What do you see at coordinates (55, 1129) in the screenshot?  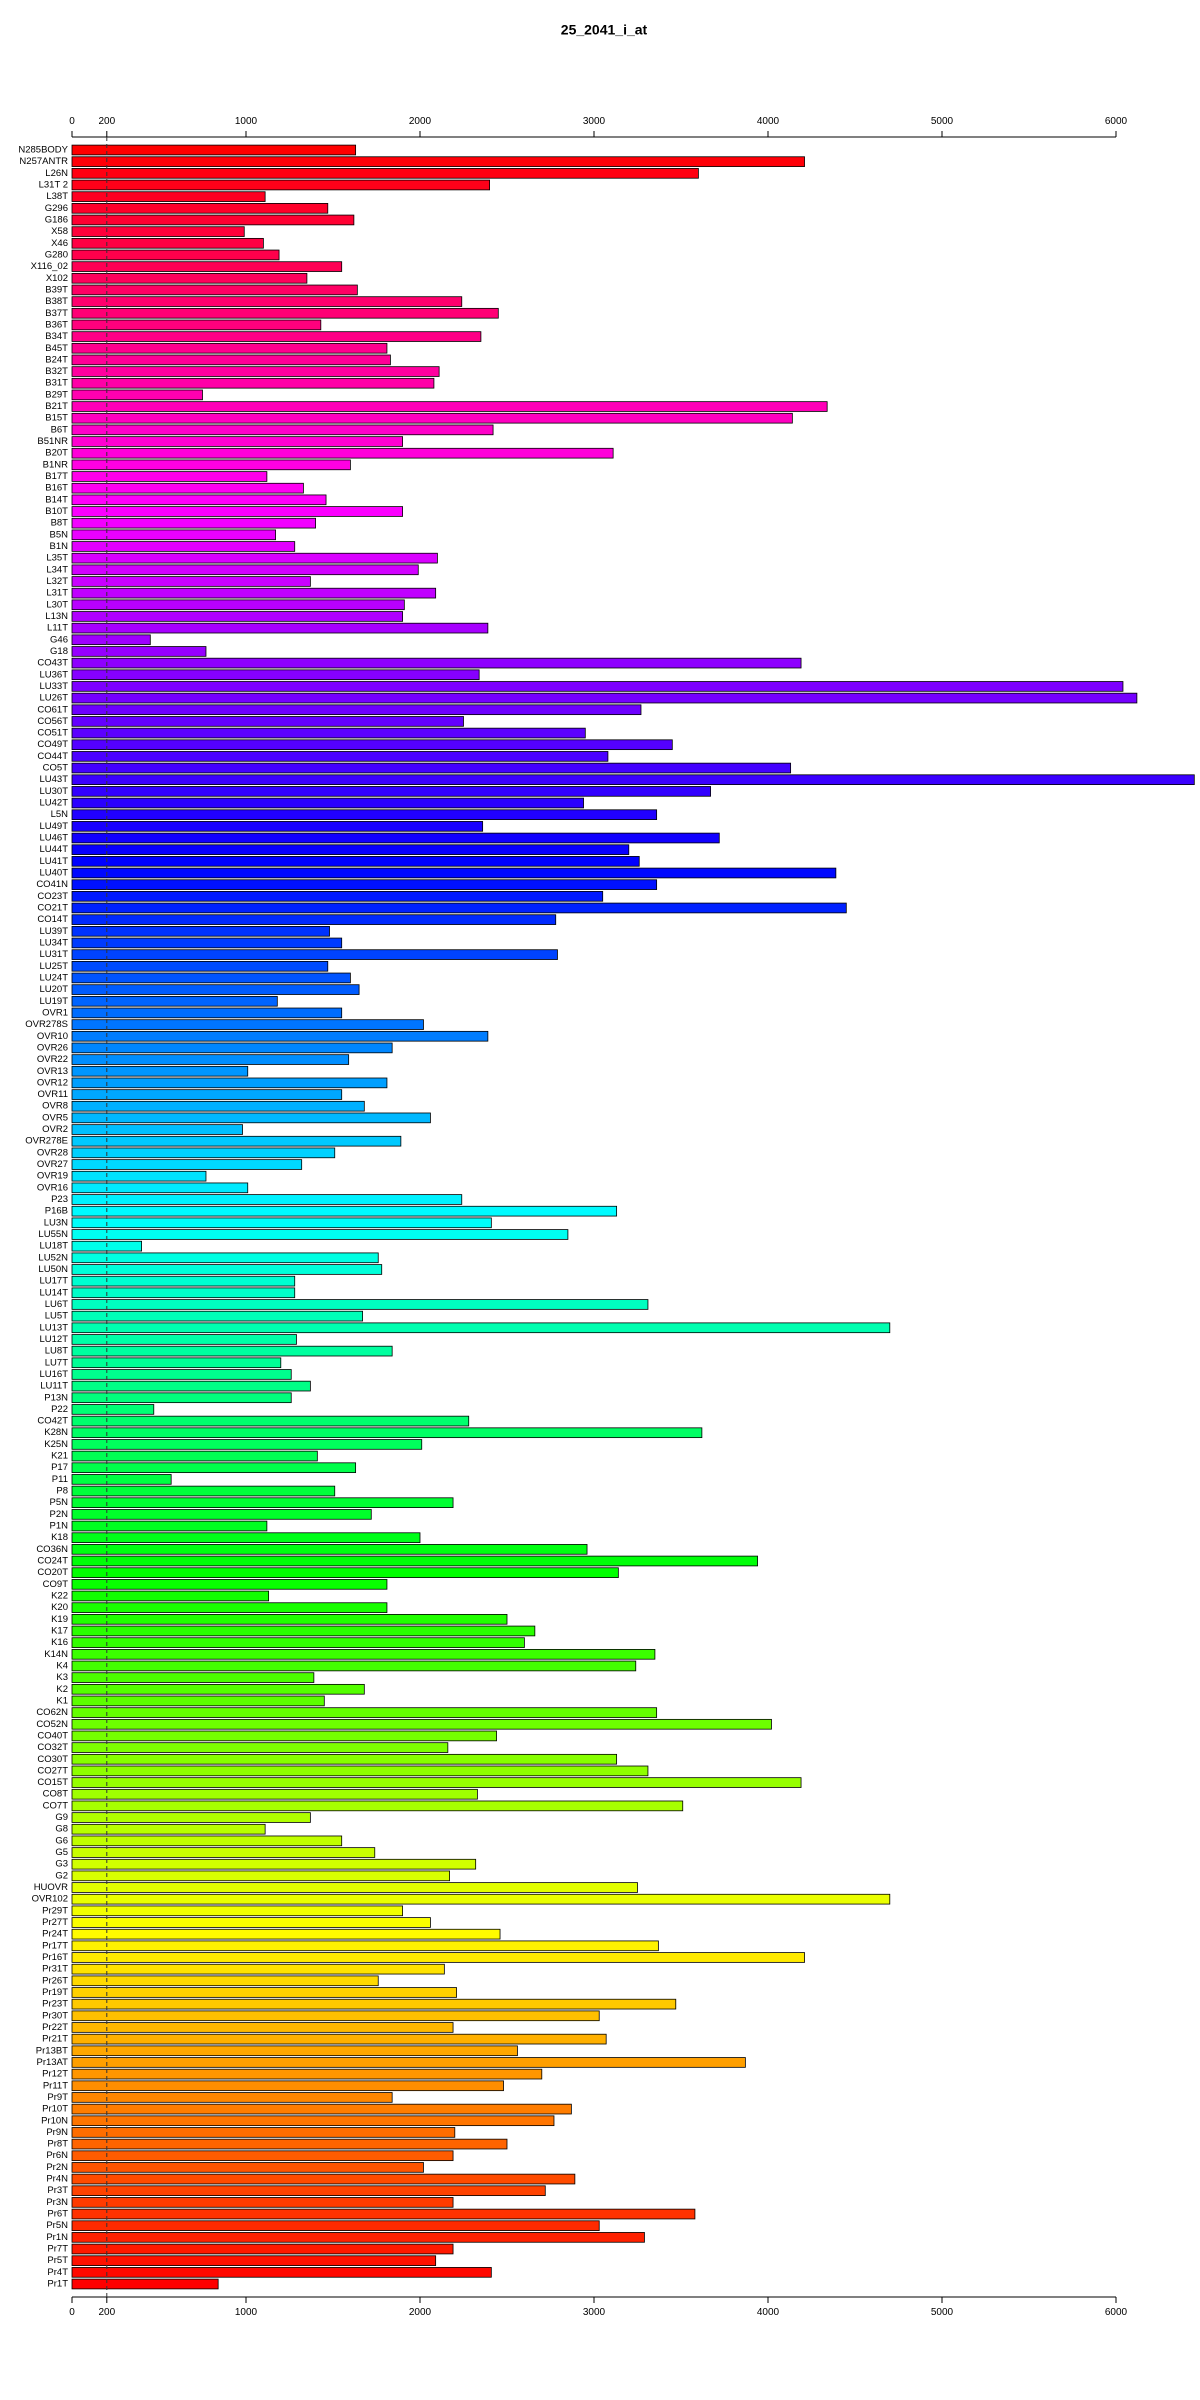 I see `y-tick-label: OVR2` at bounding box center [55, 1129].